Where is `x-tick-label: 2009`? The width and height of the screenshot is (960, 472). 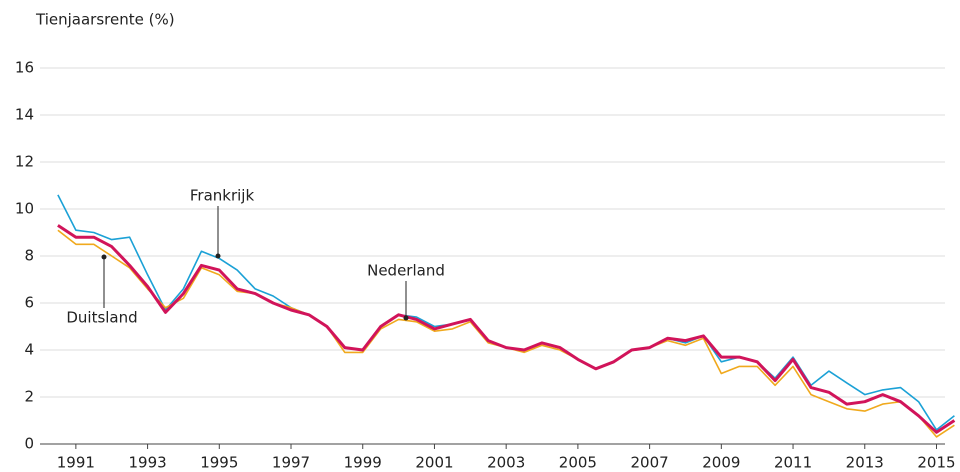
x-tick-label: 2009 is located at coordinates (721, 463).